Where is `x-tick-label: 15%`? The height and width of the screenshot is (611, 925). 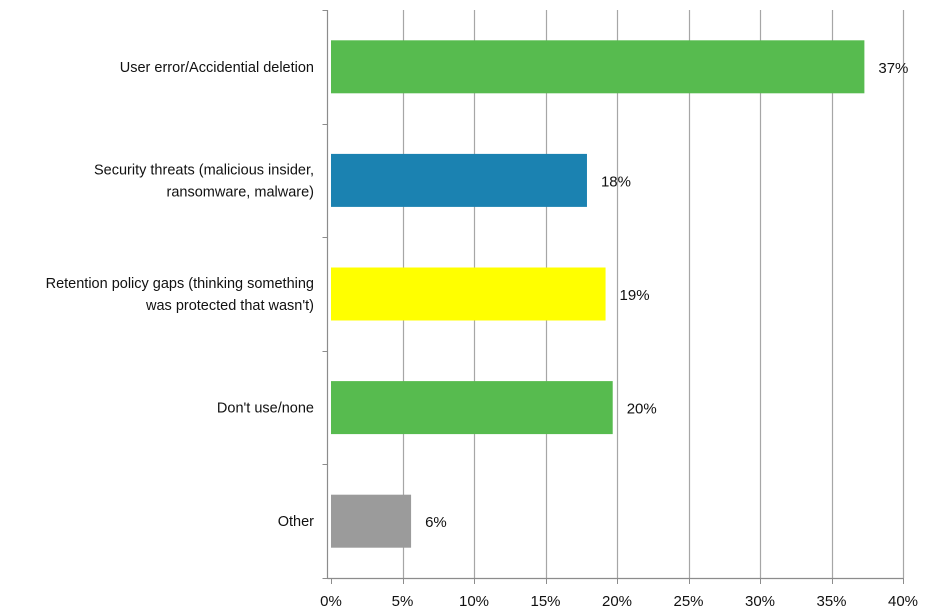 x-tick-label: 15% is located at coordinates (545, 601).